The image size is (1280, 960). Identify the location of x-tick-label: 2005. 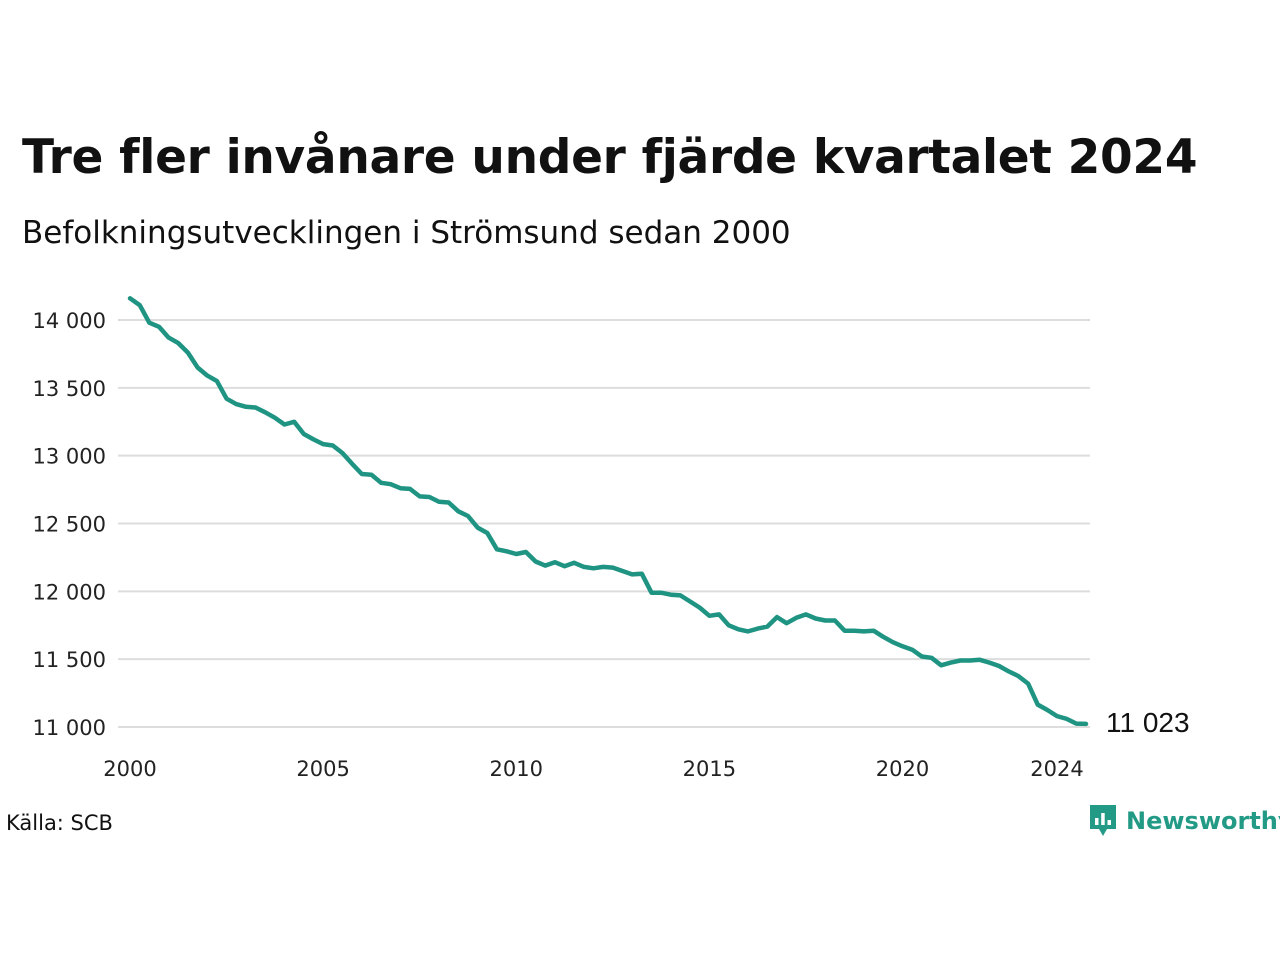
(322, 769).